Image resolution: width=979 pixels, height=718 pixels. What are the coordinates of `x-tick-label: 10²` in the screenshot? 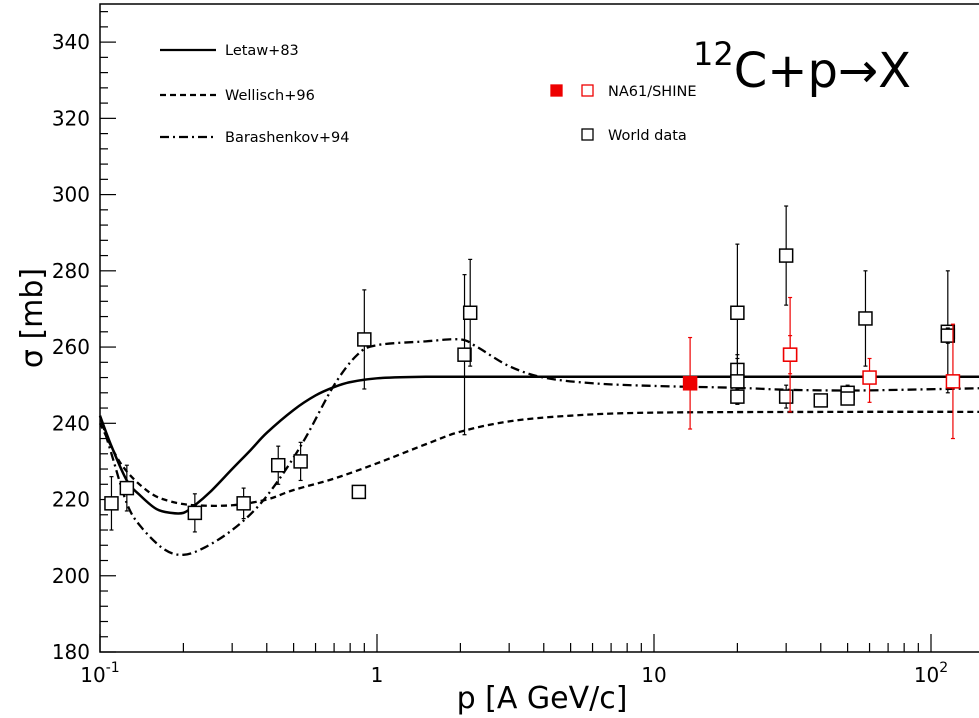 It's located at (931, 673).